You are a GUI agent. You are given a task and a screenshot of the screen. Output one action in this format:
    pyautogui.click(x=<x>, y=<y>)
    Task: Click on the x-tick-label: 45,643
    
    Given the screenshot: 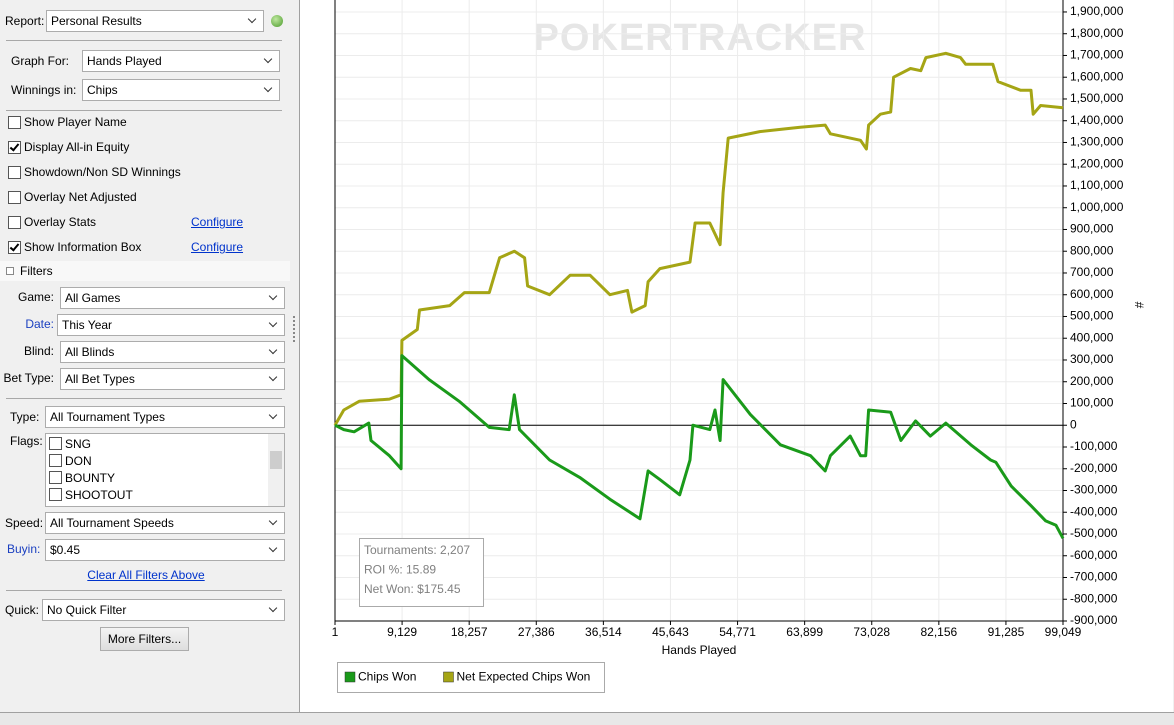 What is the action you would take?
    pyautogui.click(x=670, y=632)
    